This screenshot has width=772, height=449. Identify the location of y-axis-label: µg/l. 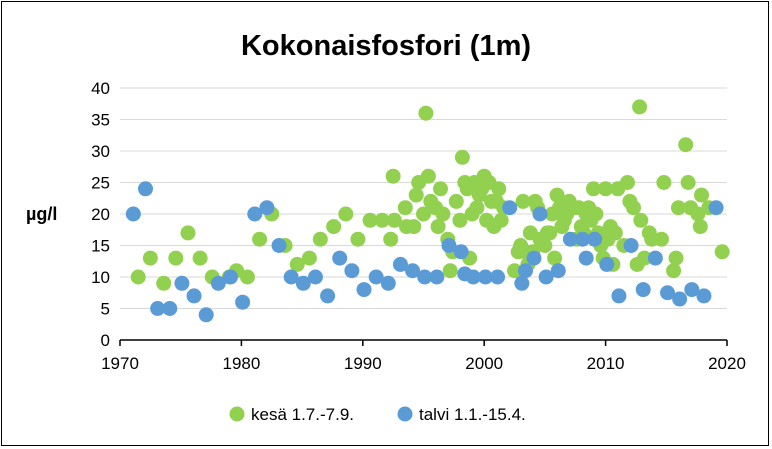
(41, 214).